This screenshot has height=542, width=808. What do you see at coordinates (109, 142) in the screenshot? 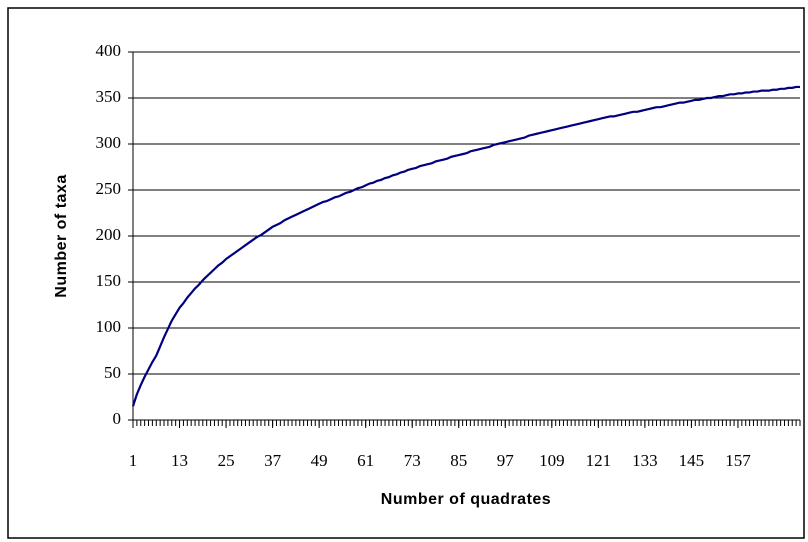
I see `y-tick-label: 300` at bounding box center [109, 142].